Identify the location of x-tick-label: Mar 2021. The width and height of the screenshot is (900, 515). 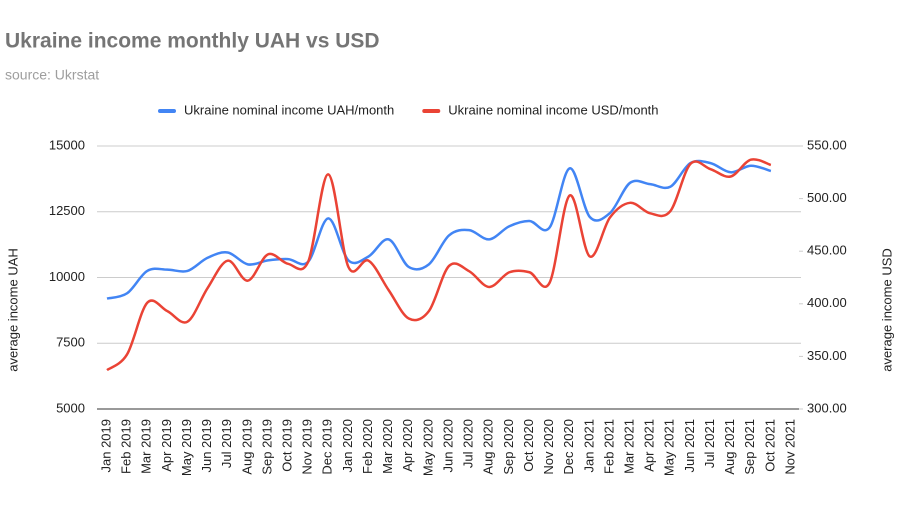
(628, 446).